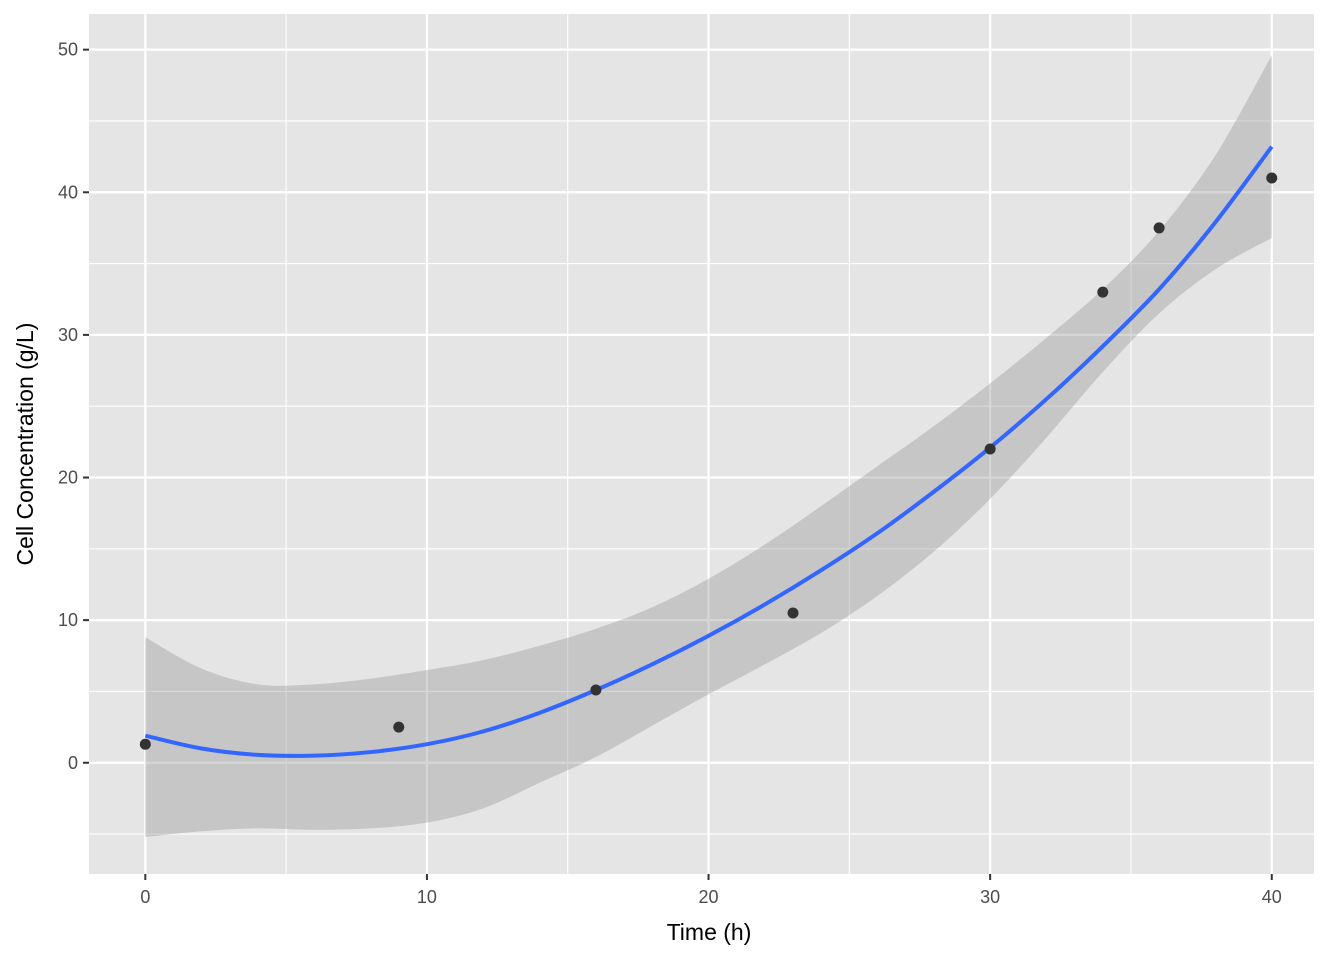 Image resolution: width=1344 pixels, height=960 pixels. Describe the element at coordinates (73, 406) in the screenshot. I see `y-axis: 0 10 20 30 40 50` at that location.